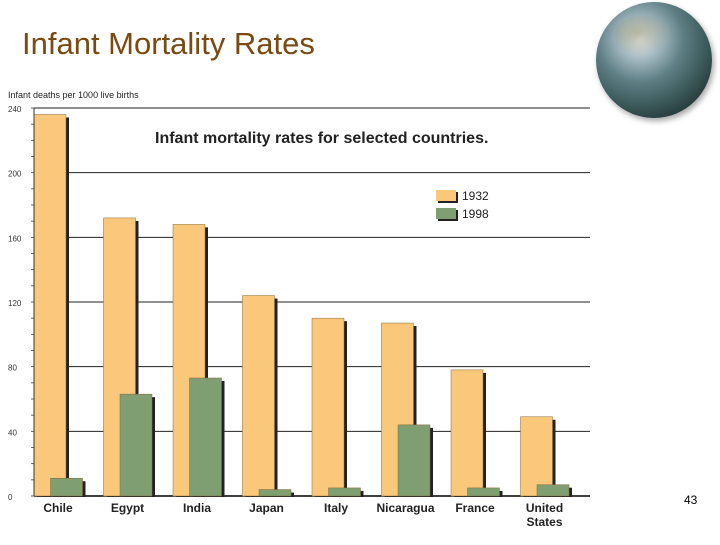  Describe the element at coordinates (127, 508) in the screenshot. I see `x-tick-label: Egypt` at that location.